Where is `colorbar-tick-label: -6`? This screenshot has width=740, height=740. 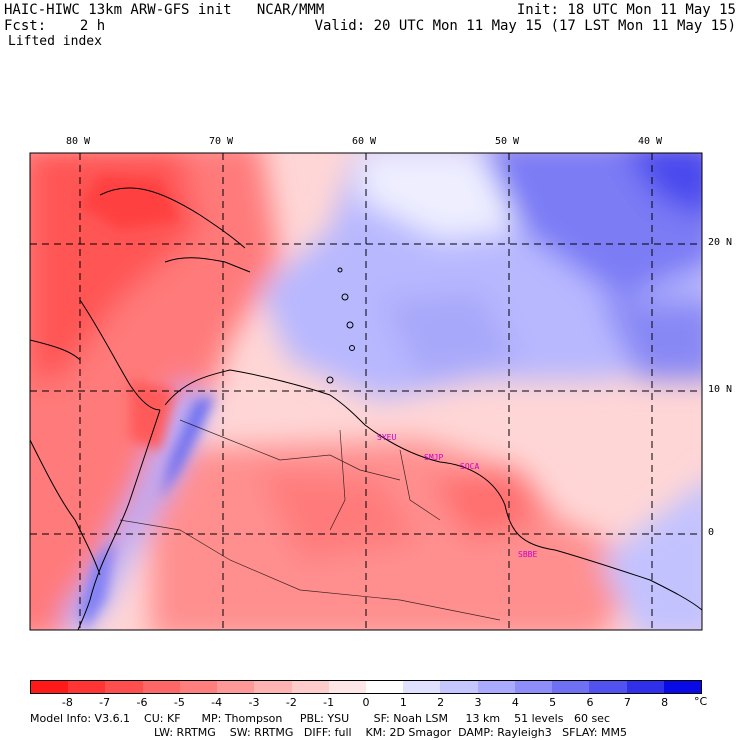 colorbar-tick-label: -6 is located at coordinates (142, 702).